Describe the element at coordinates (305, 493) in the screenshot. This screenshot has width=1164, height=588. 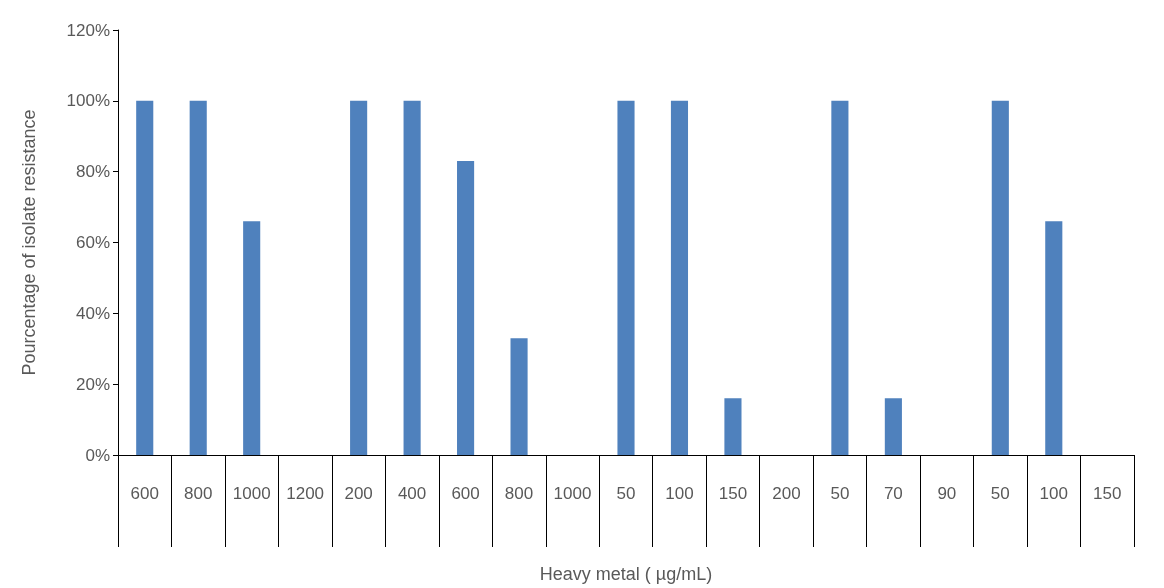
I see `x-tick-label: 1200` at that location.